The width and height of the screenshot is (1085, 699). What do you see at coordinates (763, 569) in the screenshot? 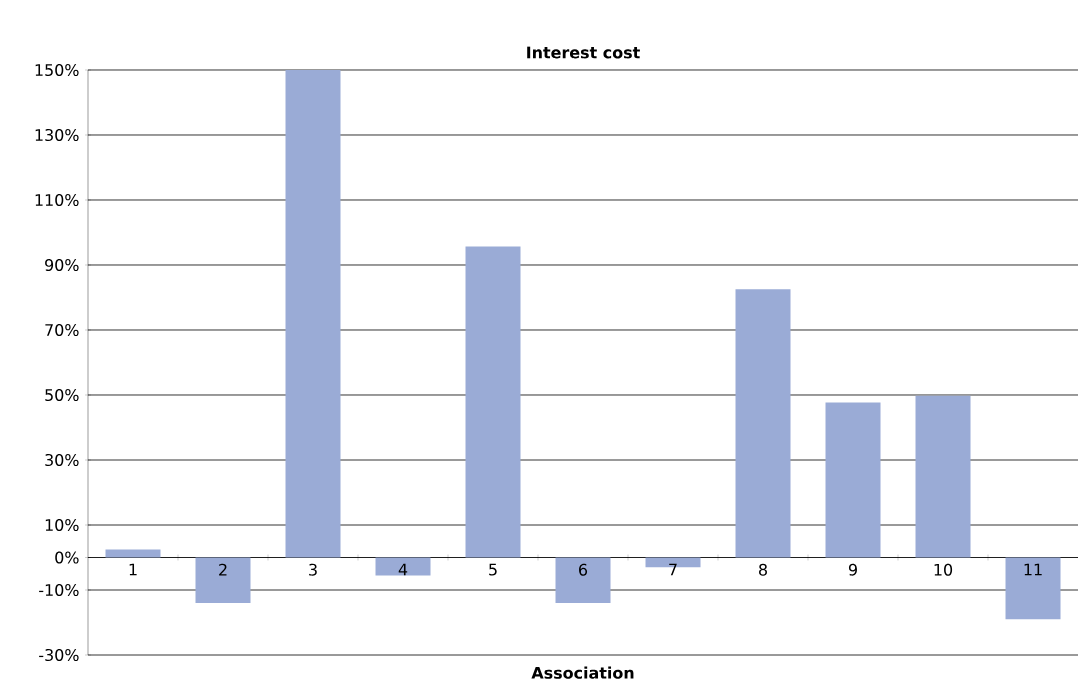
I see `x-tick-label: 8` at bounding box center [763, 569].